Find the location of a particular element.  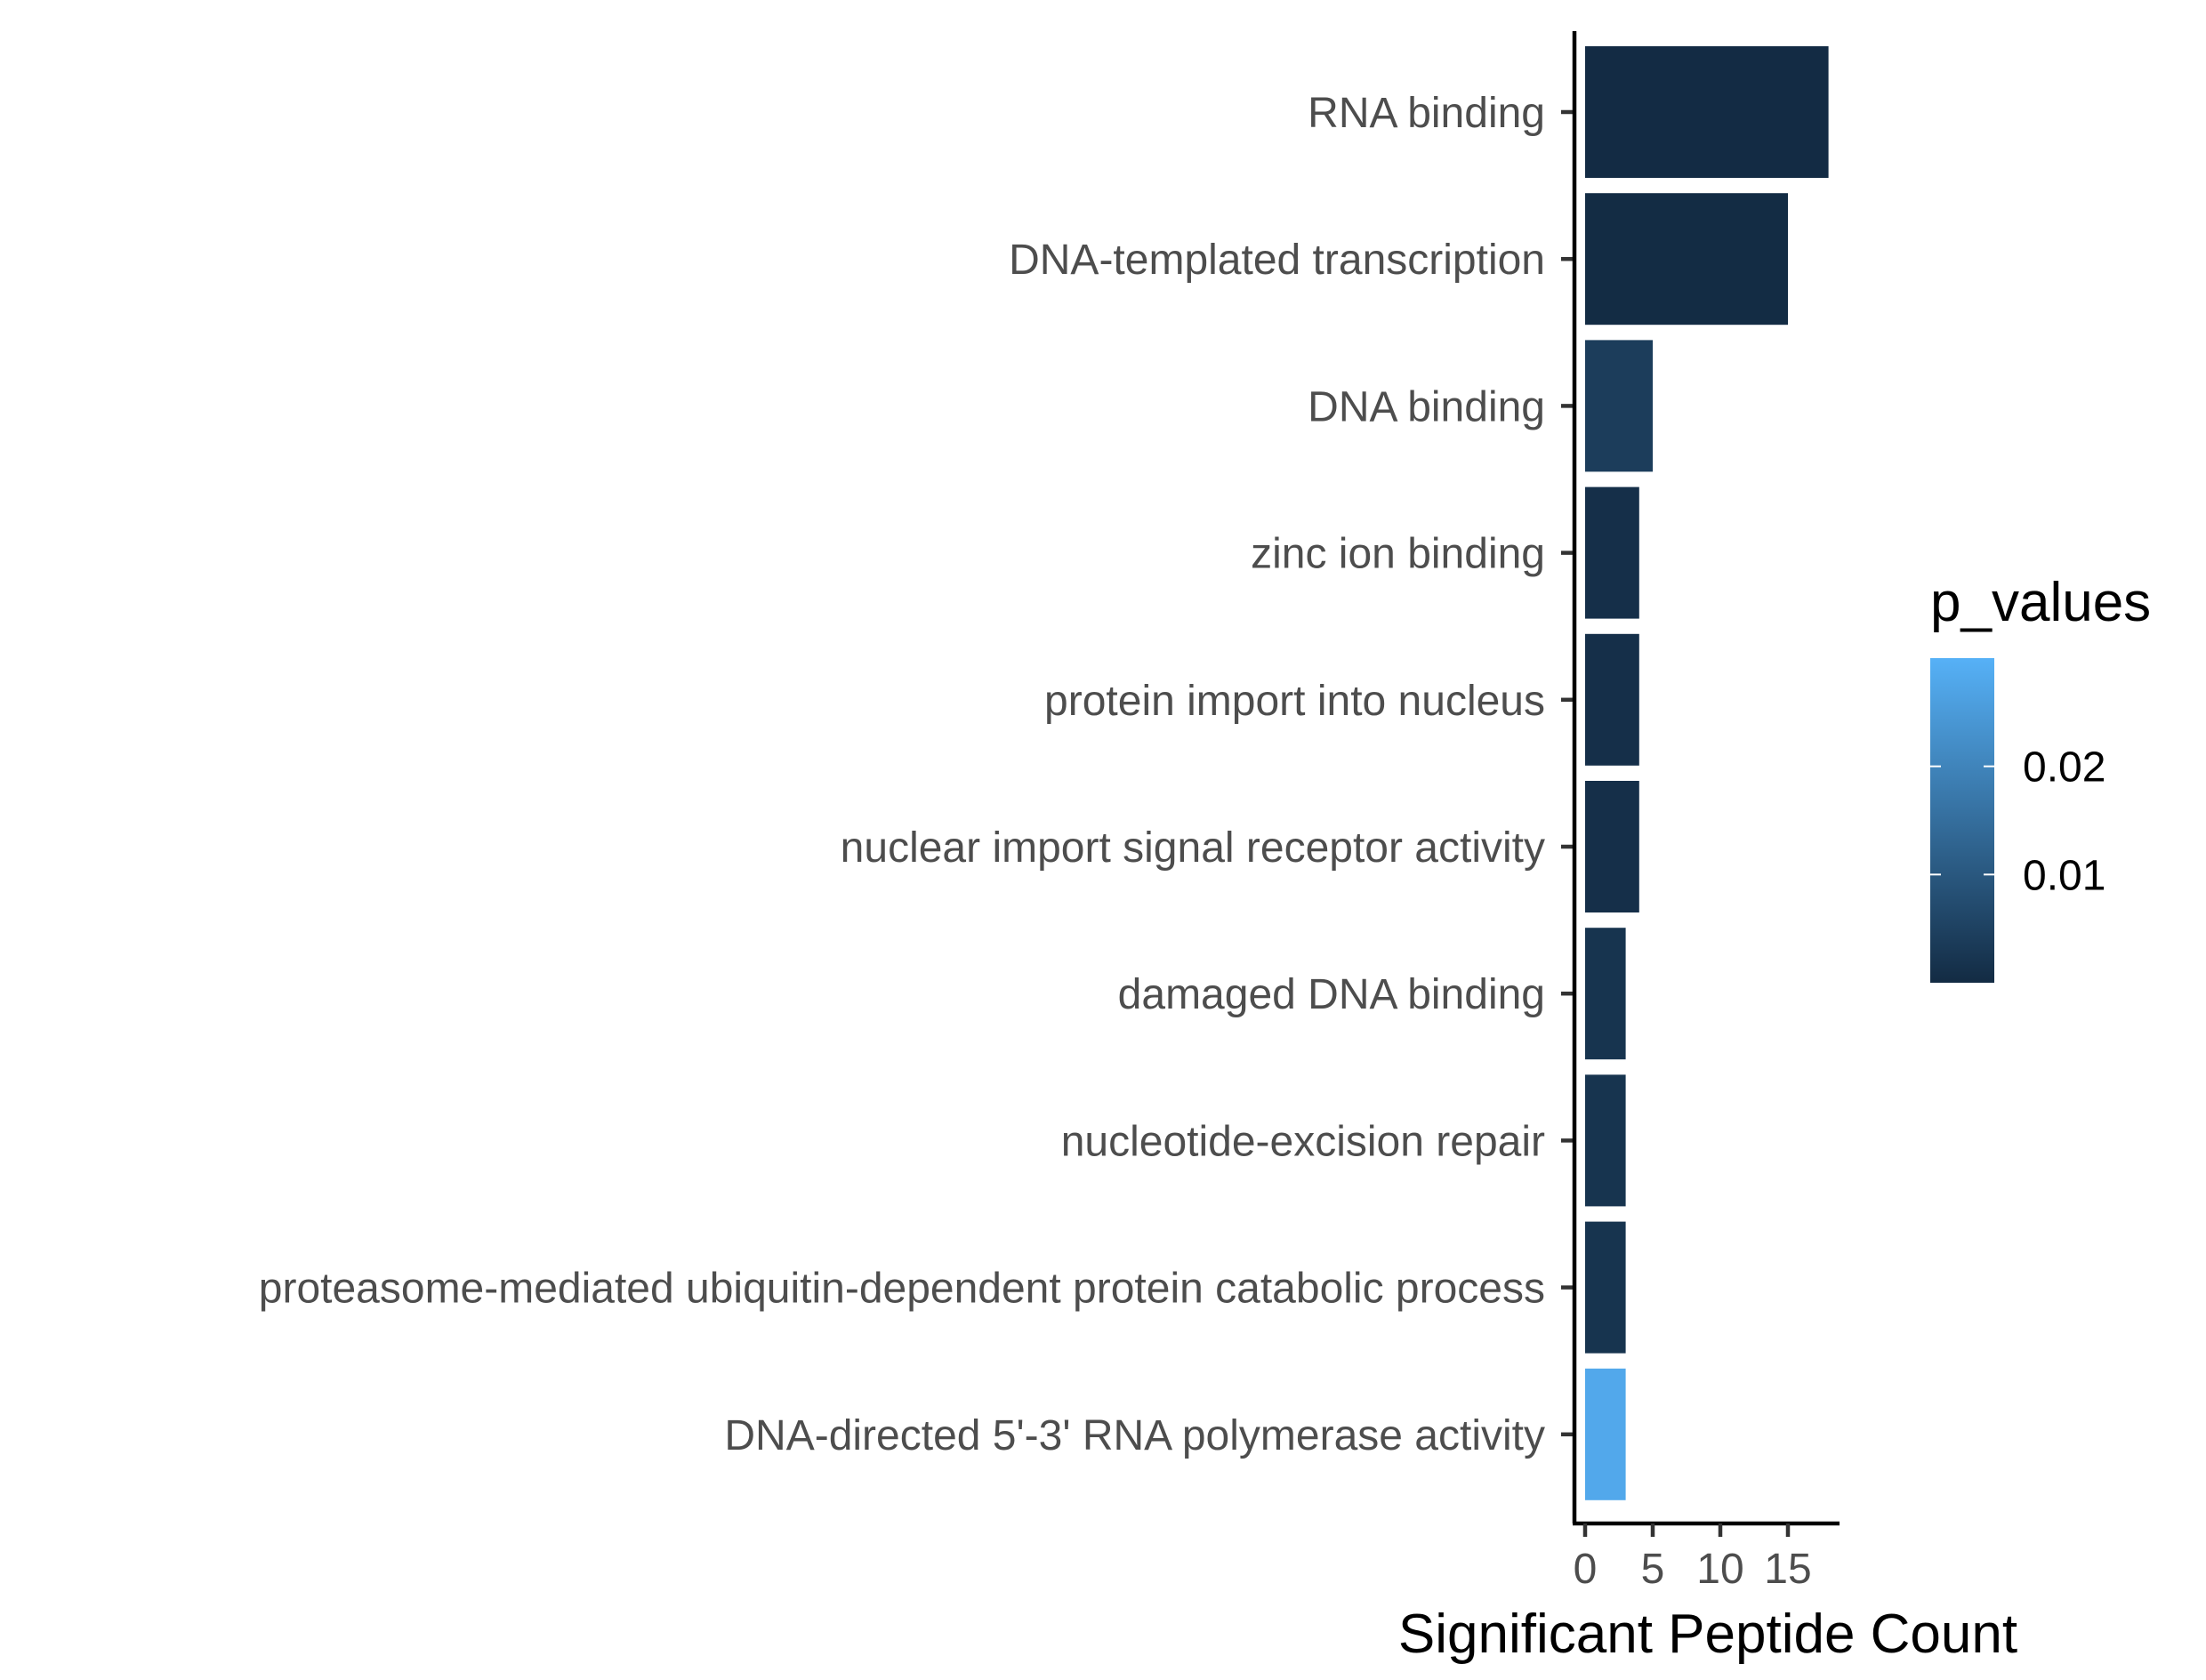

category-label: protein import into nucleus is located at coordinates (1294, 701).